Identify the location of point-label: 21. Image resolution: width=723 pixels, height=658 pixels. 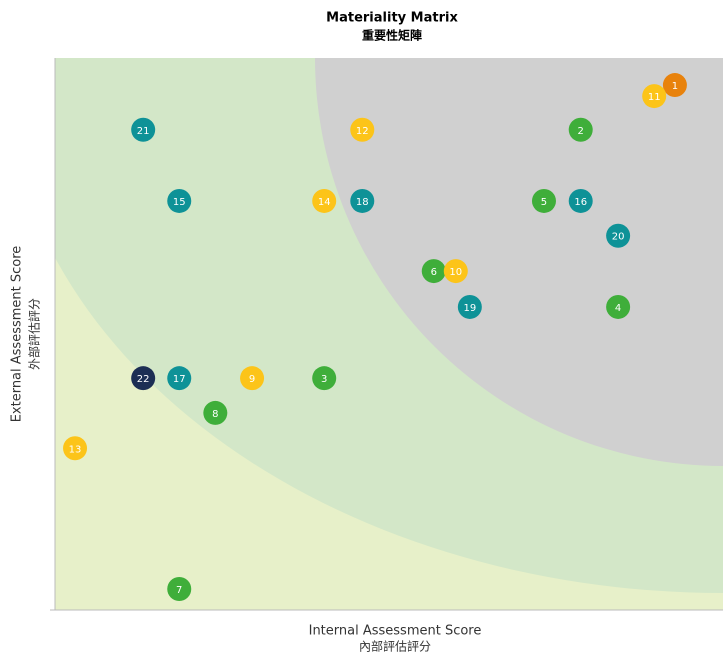
(143, 131).